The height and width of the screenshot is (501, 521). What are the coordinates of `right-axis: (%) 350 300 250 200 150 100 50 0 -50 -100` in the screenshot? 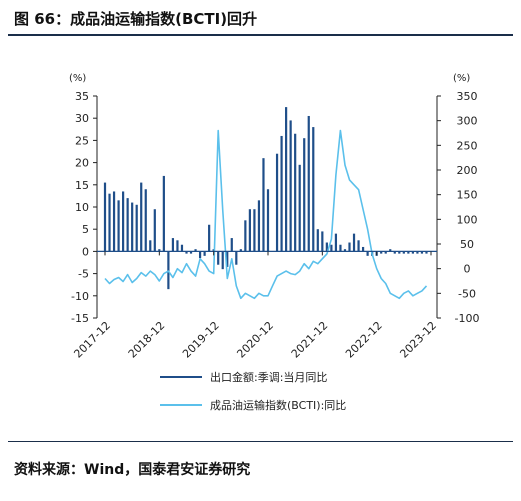 It's located at (458, 199).